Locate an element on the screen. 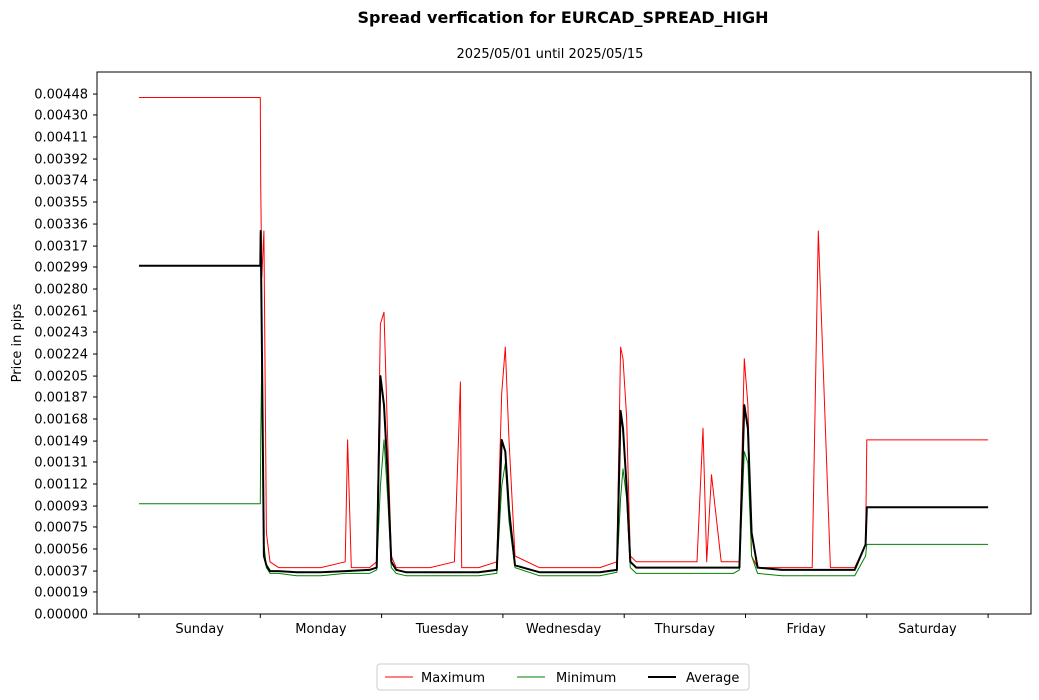 This screenshot has width=1039, height=700. y-tick-label: 0.00075 is located at coordinates (61, 527).